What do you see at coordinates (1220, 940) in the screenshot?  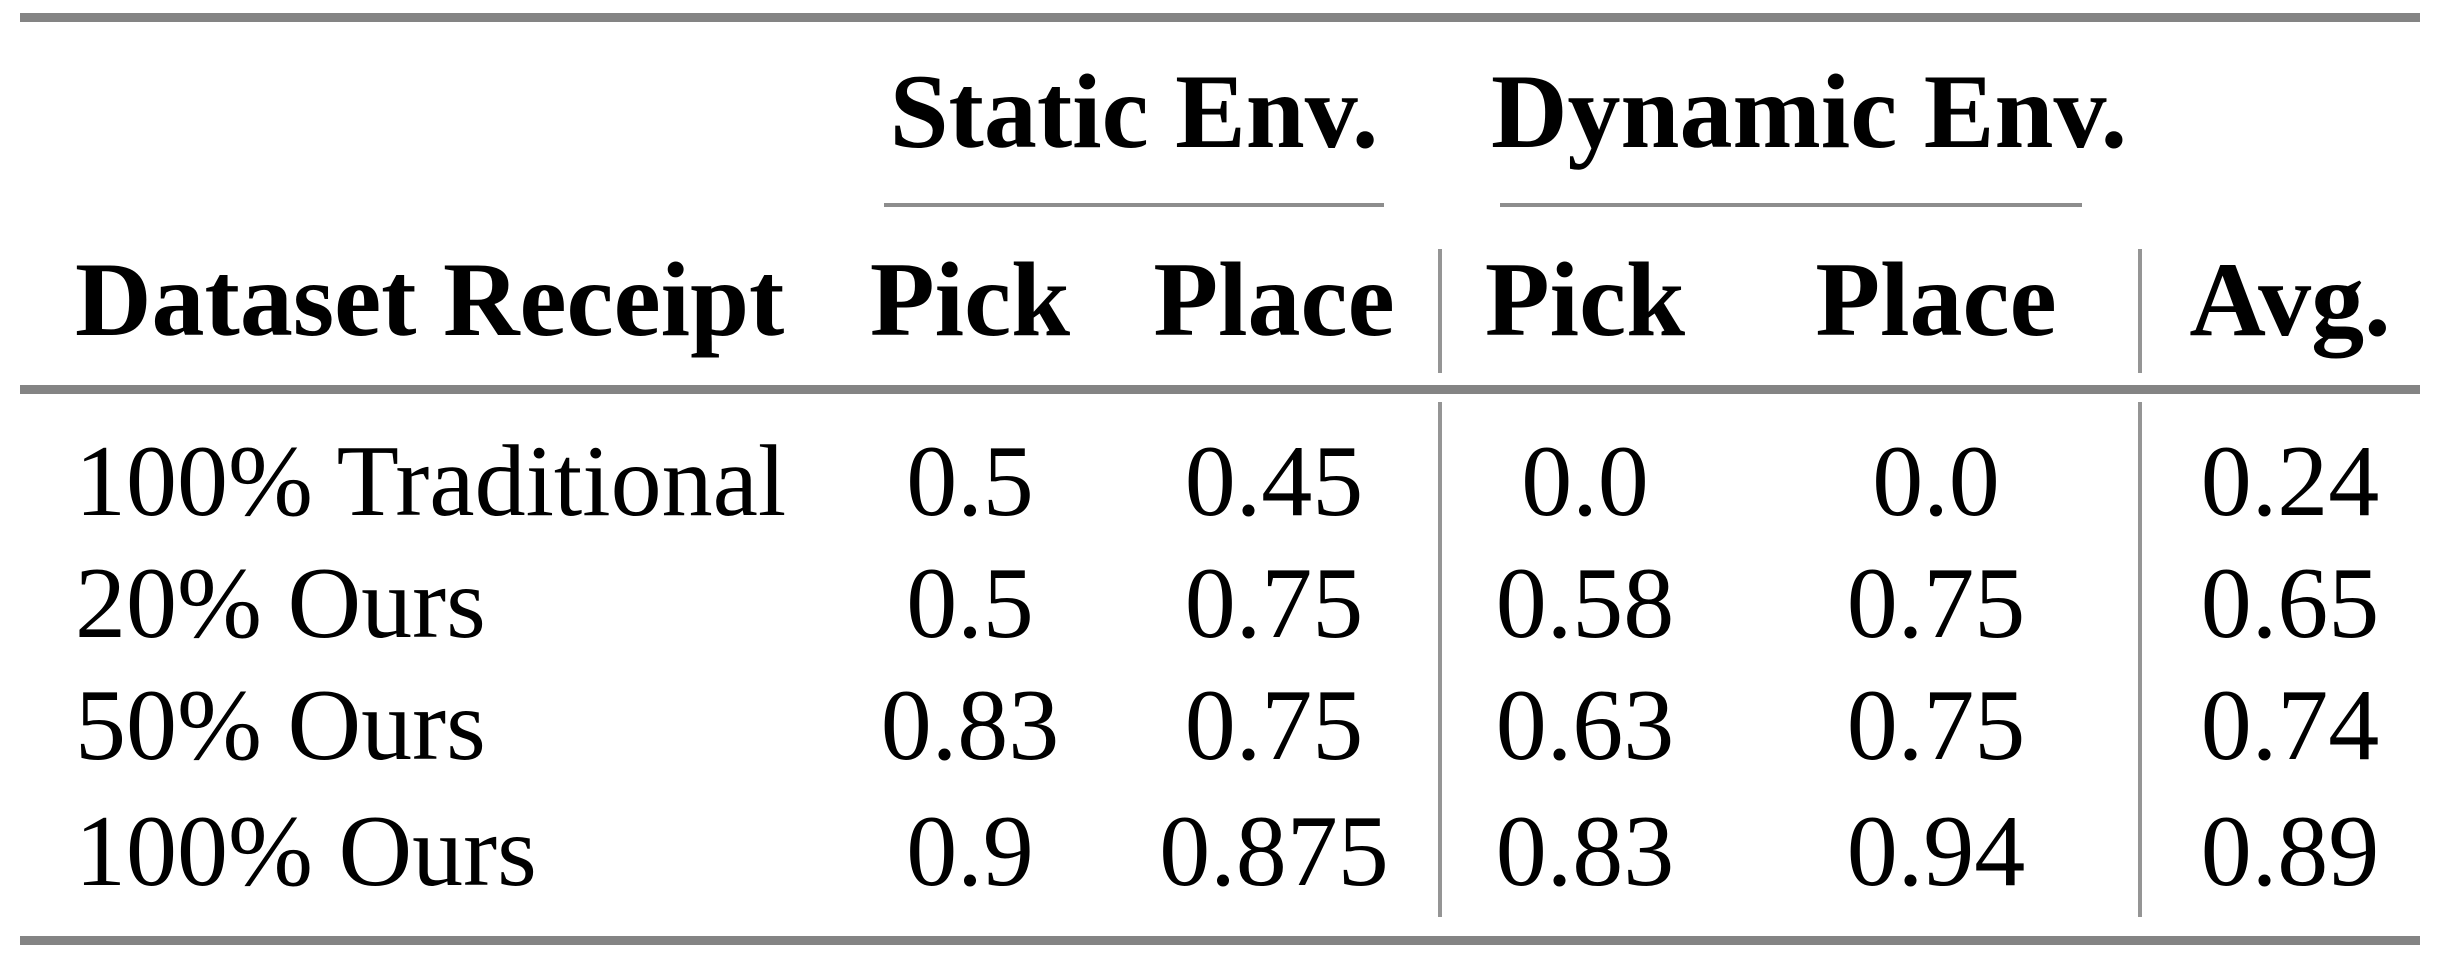 I see `table-bottom-rule` at bounding box center [1220, 940].